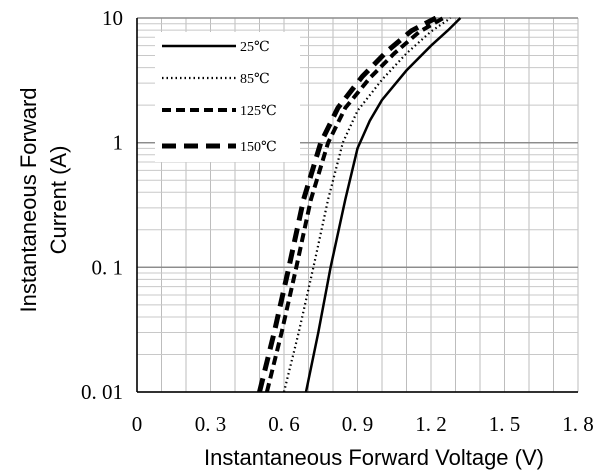 The image size is (608, 476). Describe the element at coordinates (431, 424) in the screenshot. I see `x-tick-label: 1. 2` at that location.